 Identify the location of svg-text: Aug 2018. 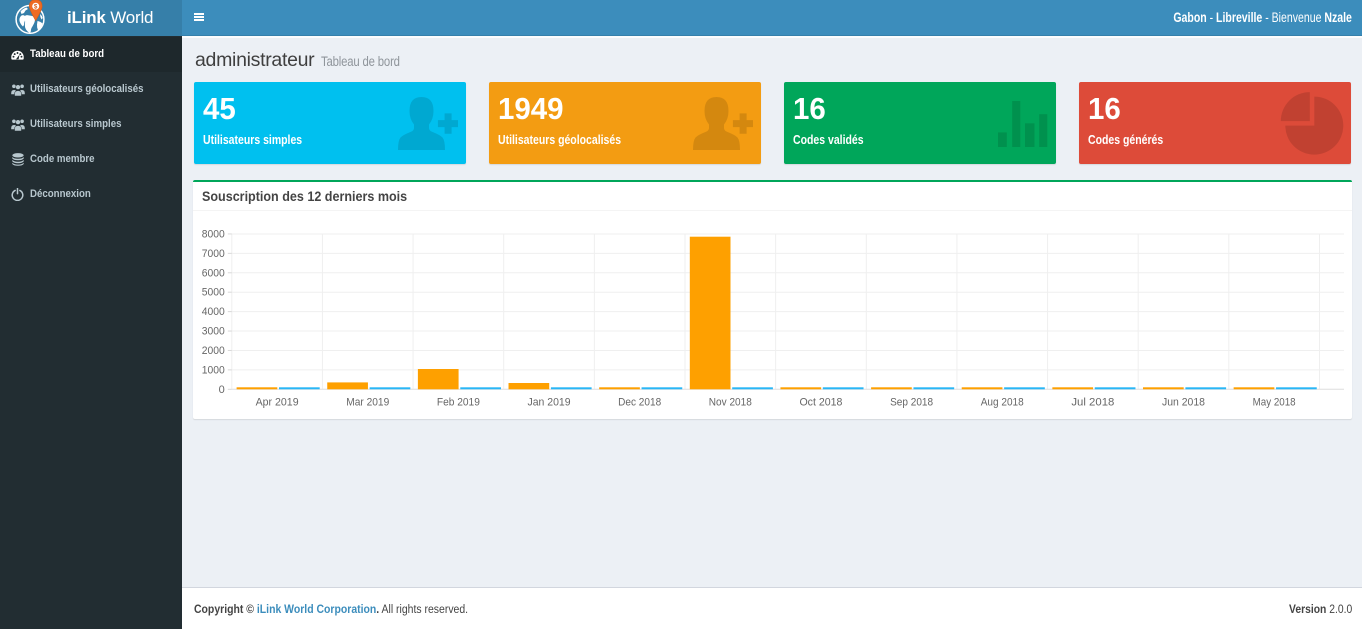
(1002, 403).